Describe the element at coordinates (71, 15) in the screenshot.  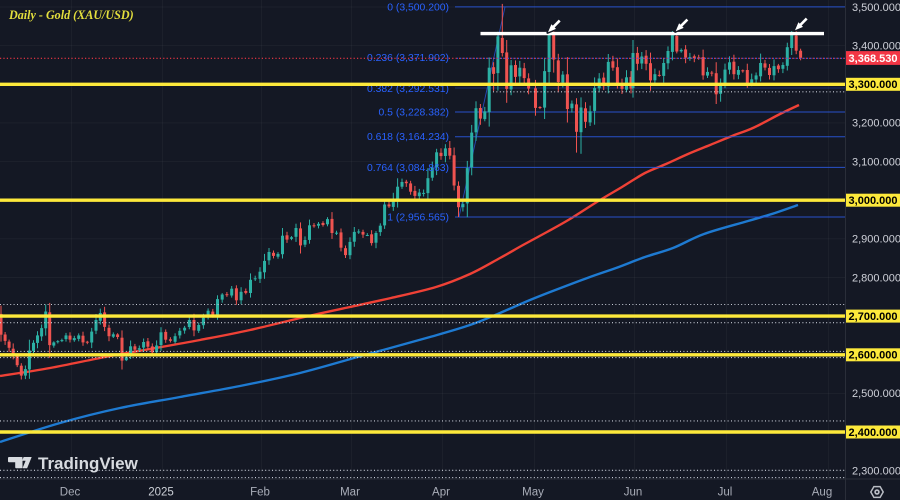
I see `svg-text: Daily - Gold (XAU/USD)` at that location.